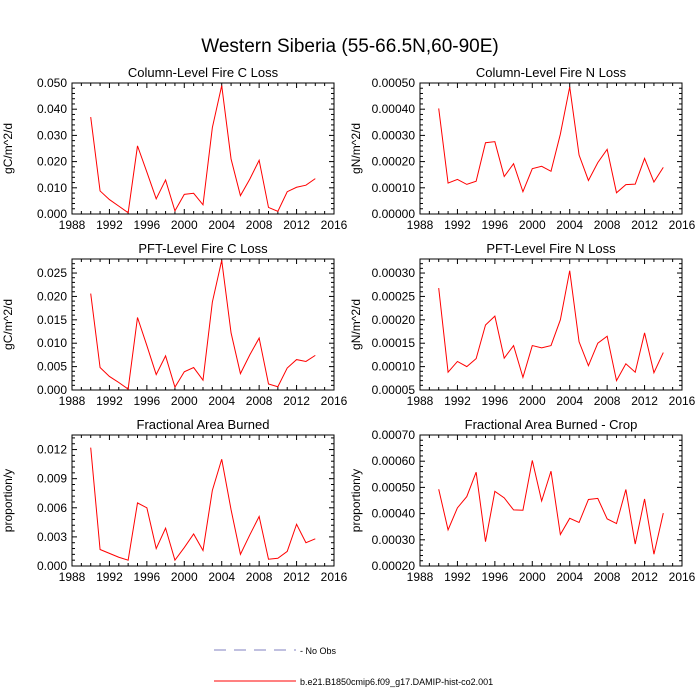 This screenshot has height=700, width=700. What do you see at coordinates (394, 435) in the screenshot?
I see `y-tick-label: 0.00070` at bounding box center [394, 435].